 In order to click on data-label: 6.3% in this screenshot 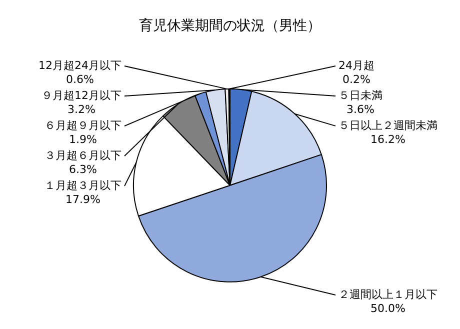, I will do `click(83, 169)`.